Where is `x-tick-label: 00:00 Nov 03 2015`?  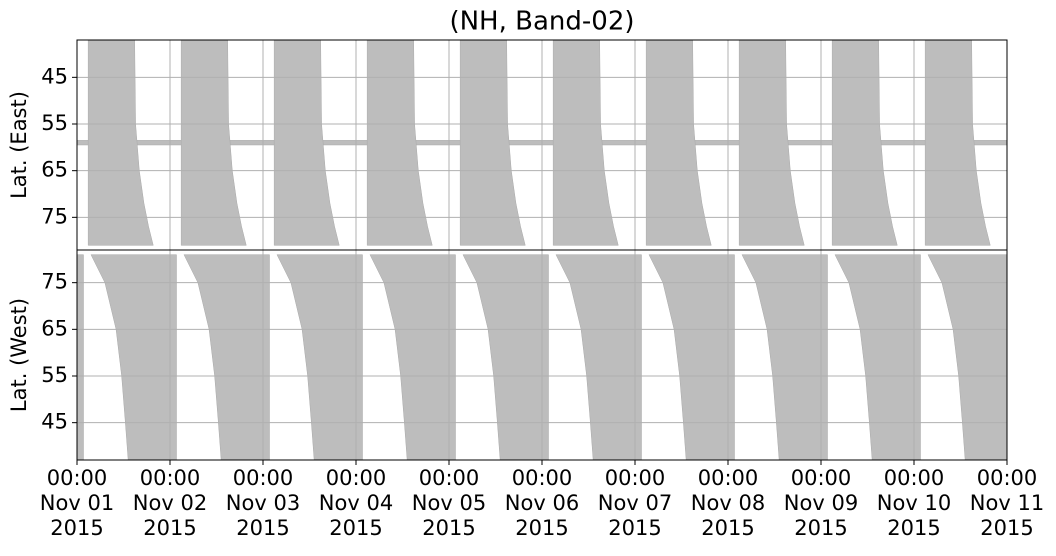 x-tick-label: 00:00 Nov 03 2015 is located at coordinates (263, 503).